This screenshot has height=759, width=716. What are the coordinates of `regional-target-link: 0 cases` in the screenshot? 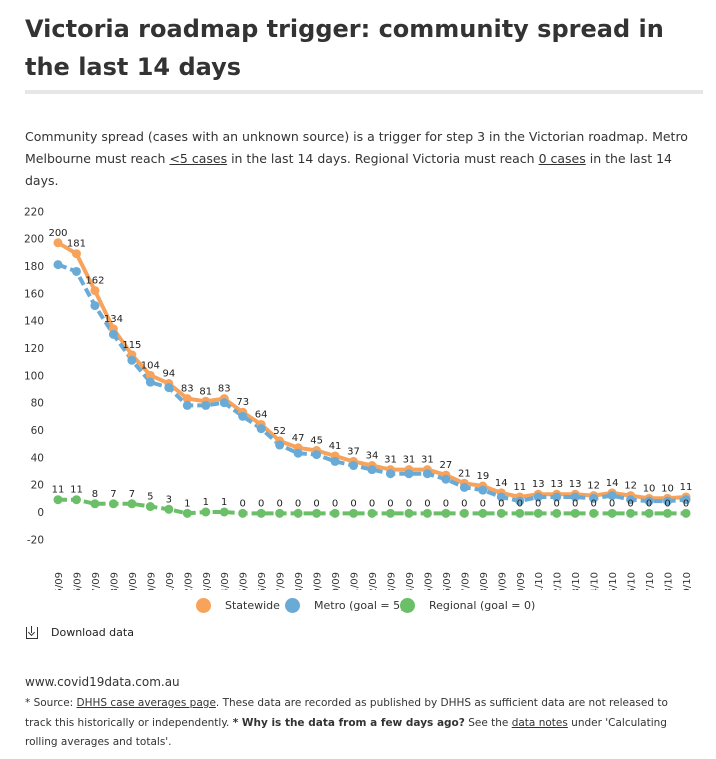 It's located at (562, 158).